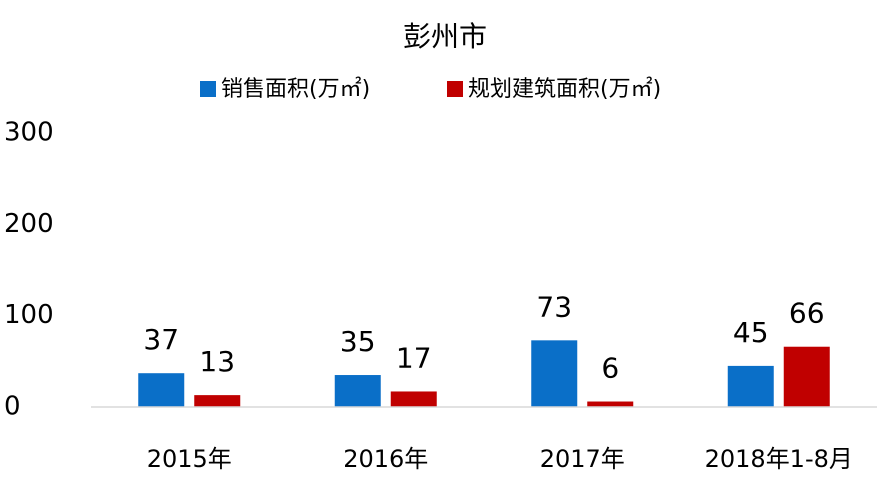  I want to click on y-tick-label: 200, so click(29, 224).